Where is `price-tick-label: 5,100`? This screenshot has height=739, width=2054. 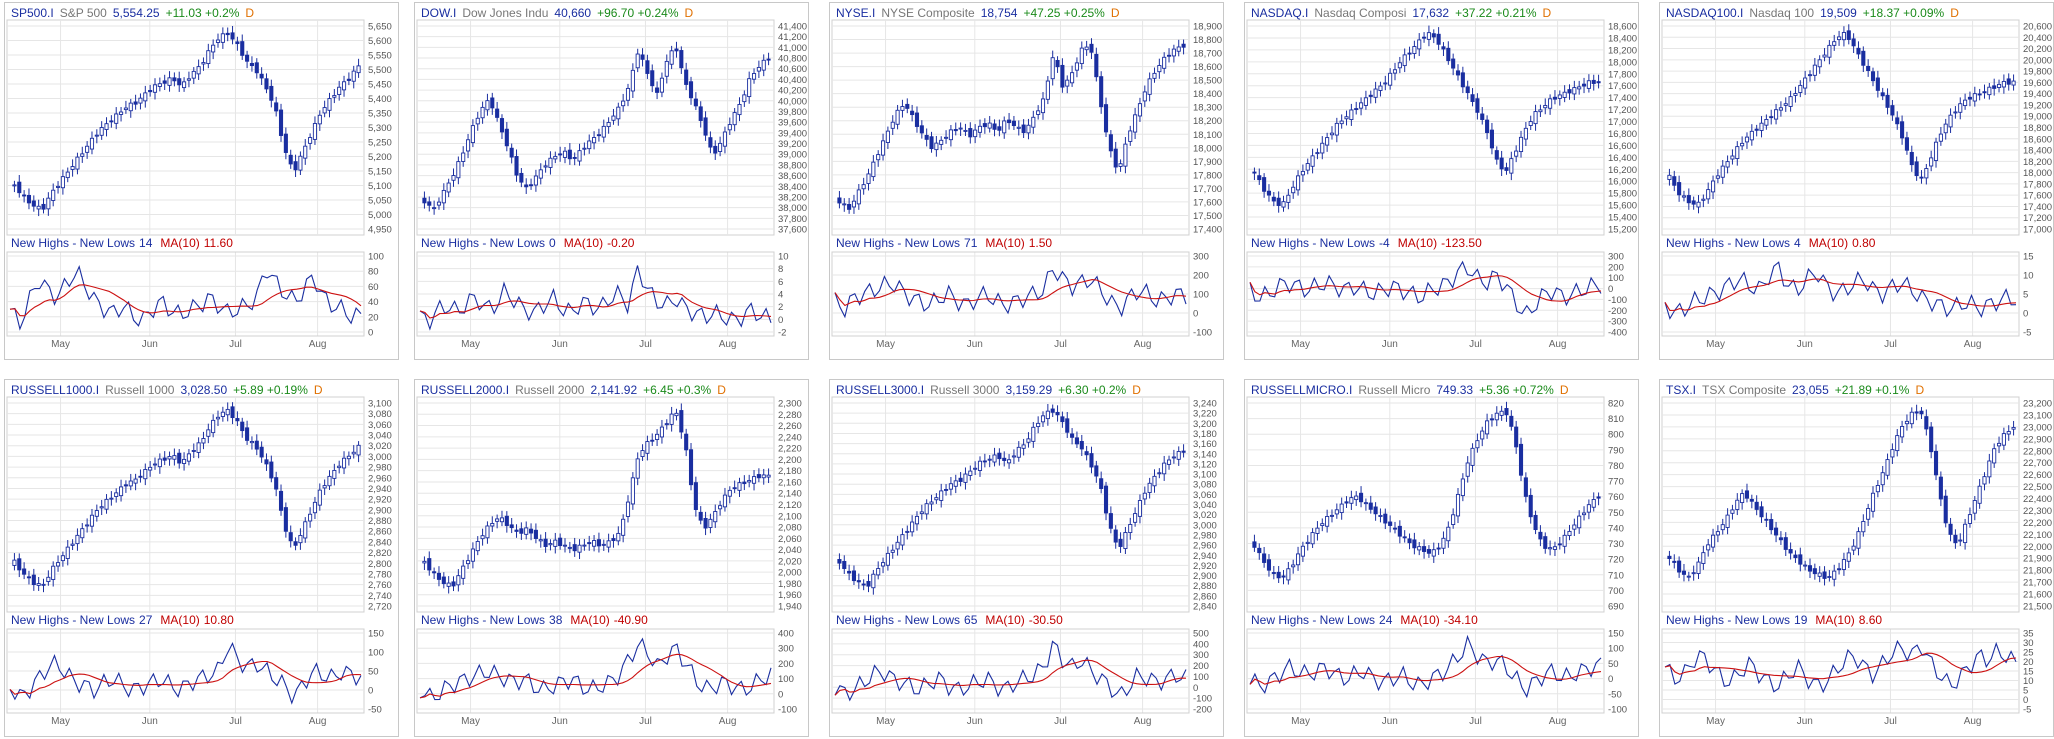 price-tick-label: 5,100 is located at coordinates (380, 186).